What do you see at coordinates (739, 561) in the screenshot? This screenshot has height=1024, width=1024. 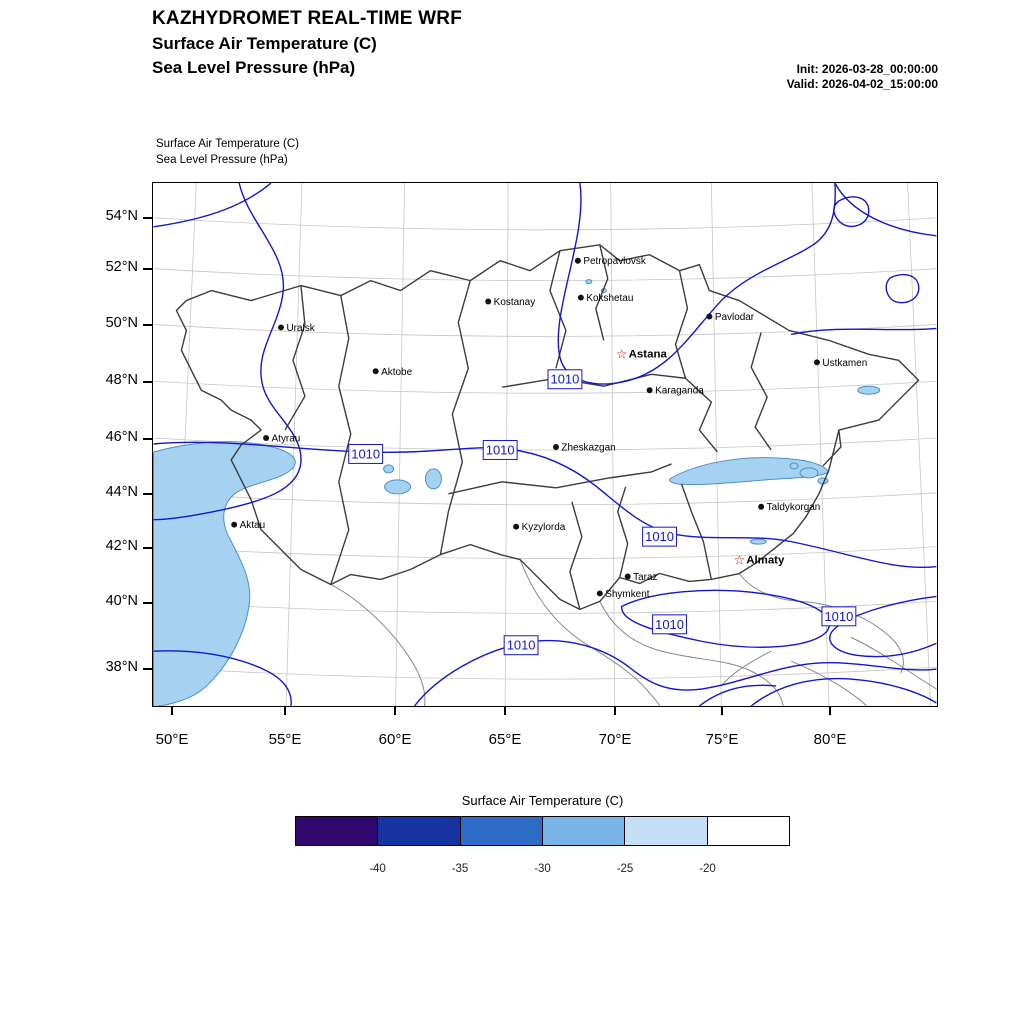 I see `capital-star-icon: ☆` at bounding box center [739, 561].